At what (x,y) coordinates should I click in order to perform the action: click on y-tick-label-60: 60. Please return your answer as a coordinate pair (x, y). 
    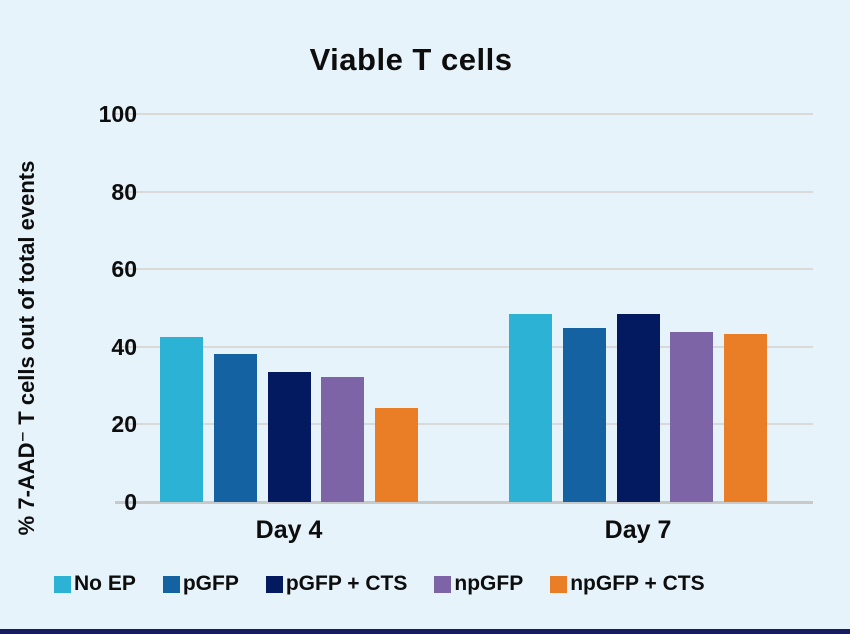
    Looking at the image, I should click on (124, 269).